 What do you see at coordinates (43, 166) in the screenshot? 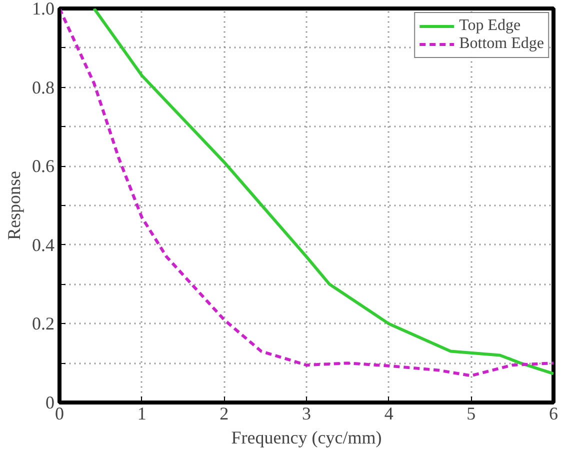
I see `y-tick-label: 0.6` at bounding box center [43, 166].